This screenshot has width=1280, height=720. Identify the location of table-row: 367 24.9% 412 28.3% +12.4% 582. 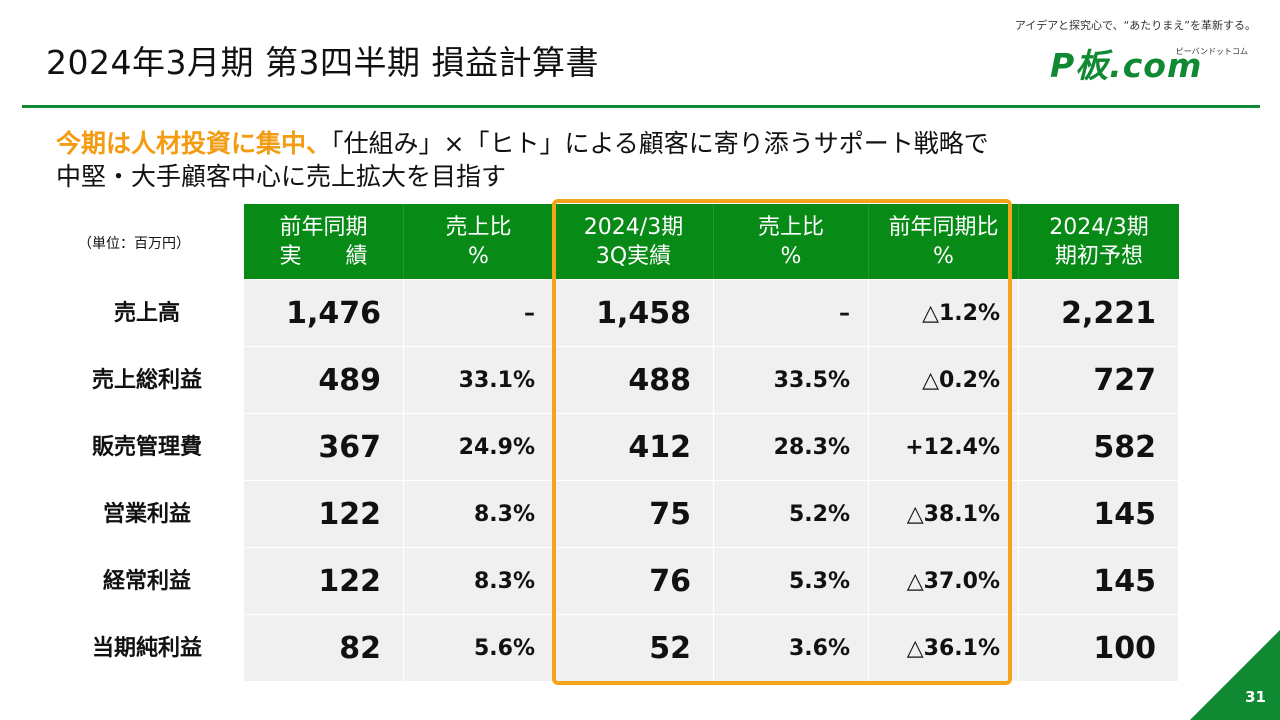
(711, 447).